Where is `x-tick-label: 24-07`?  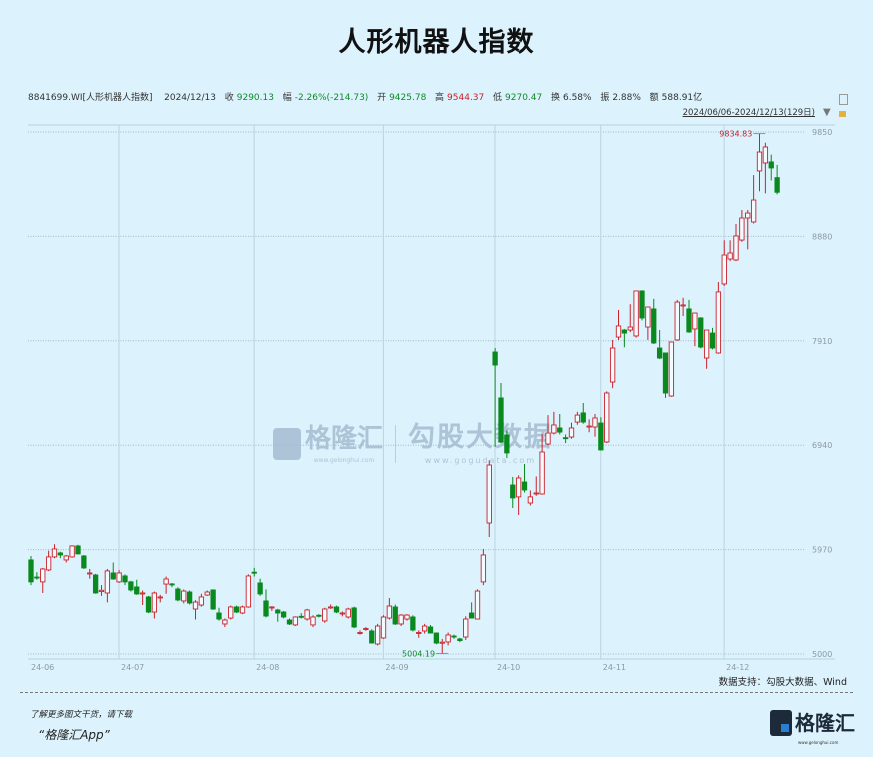
x-tick-label: 24-07 is located at coordinates (132, 667).